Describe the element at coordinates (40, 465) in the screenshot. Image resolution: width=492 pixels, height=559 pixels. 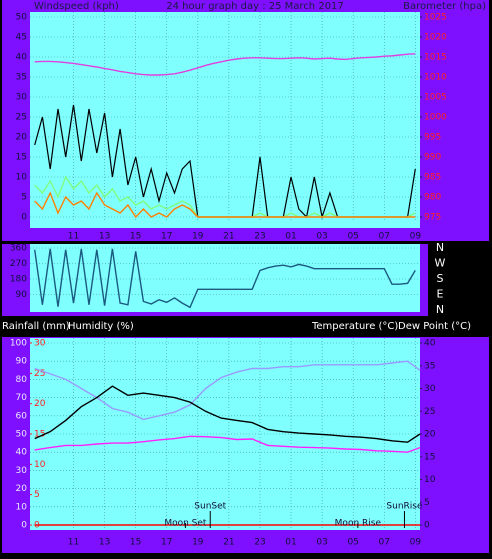
I see `y3-tick-label: 10` at that location.